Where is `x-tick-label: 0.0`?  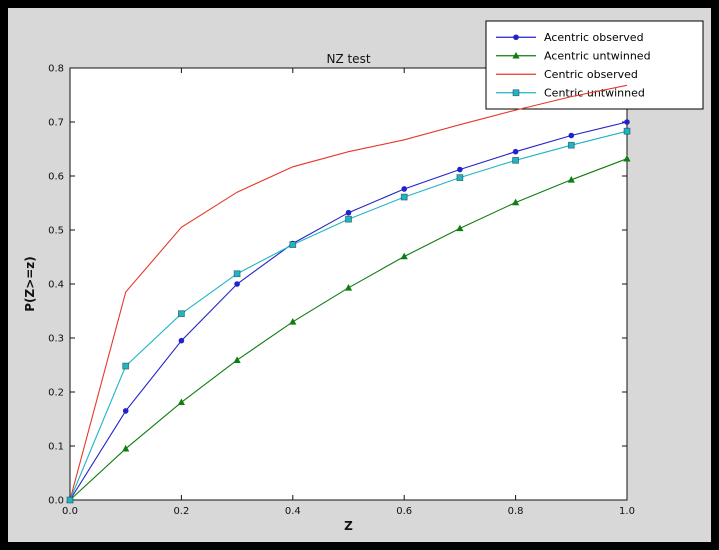 x-tick-label: 0.0 is located at coordinates (70, 511).